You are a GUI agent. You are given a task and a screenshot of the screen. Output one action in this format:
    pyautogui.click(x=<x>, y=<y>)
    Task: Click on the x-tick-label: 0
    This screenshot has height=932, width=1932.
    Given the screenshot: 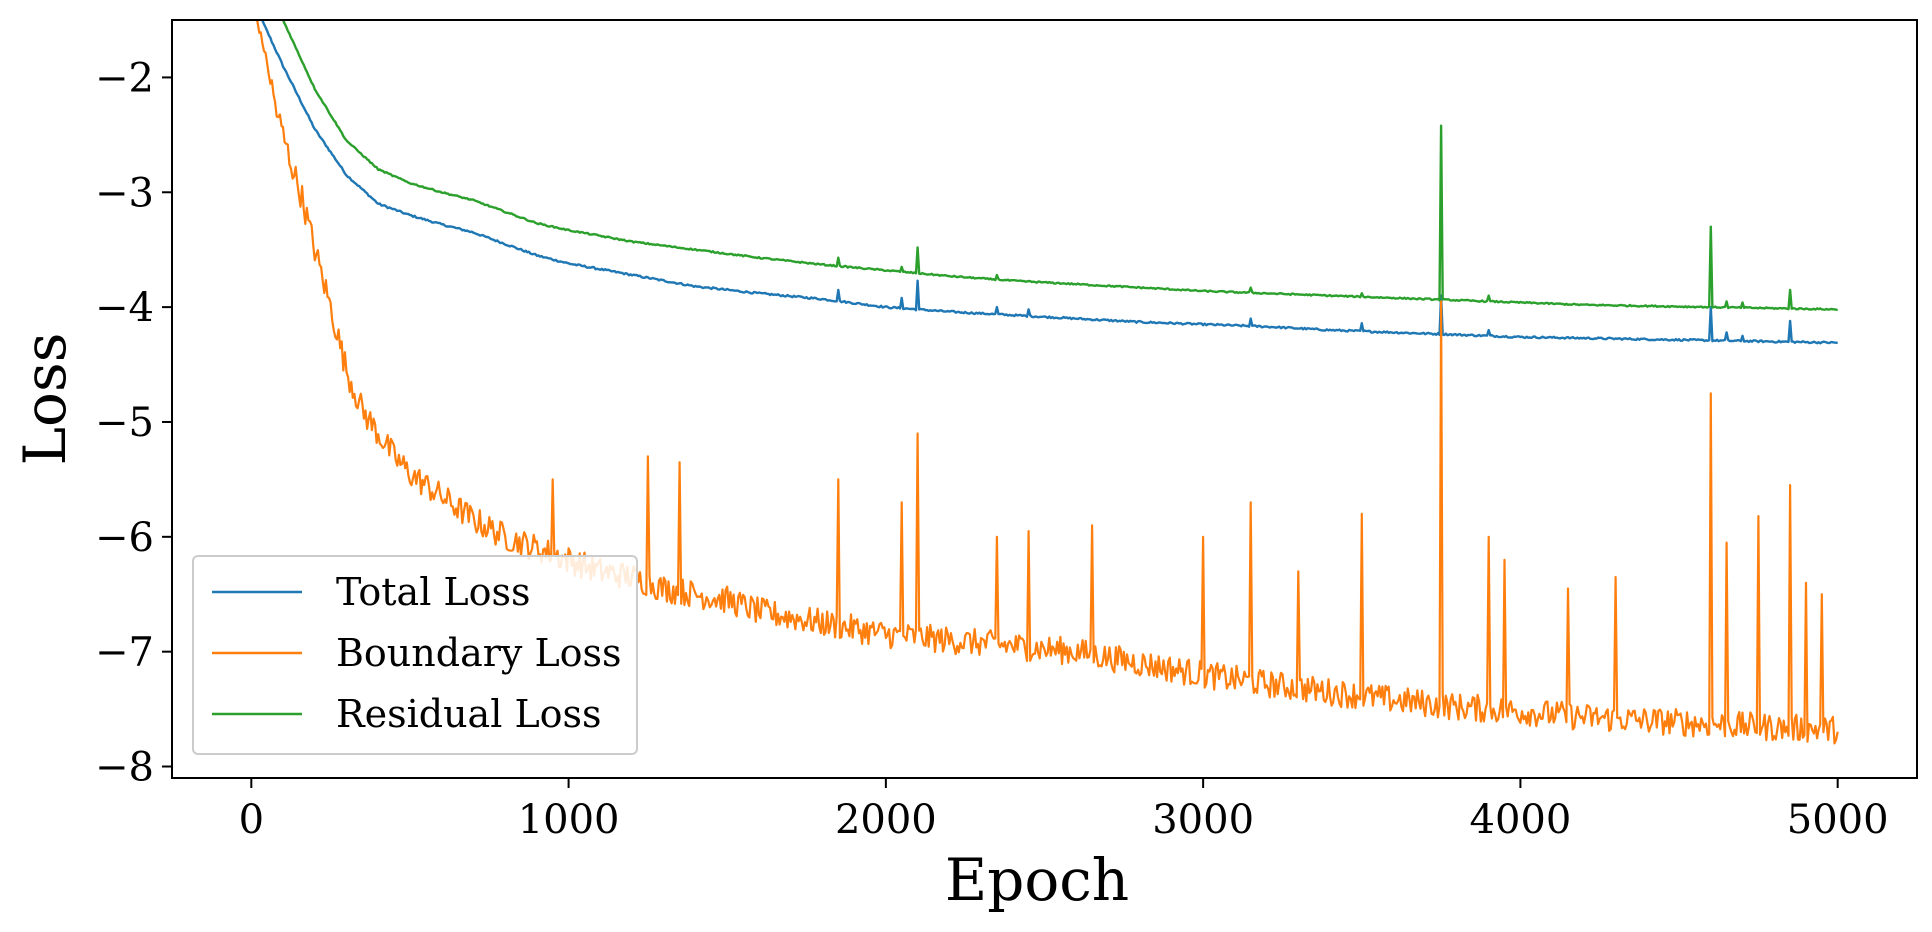 What is the action you would take?
    pyautogui.click(x=251, y=820)
    